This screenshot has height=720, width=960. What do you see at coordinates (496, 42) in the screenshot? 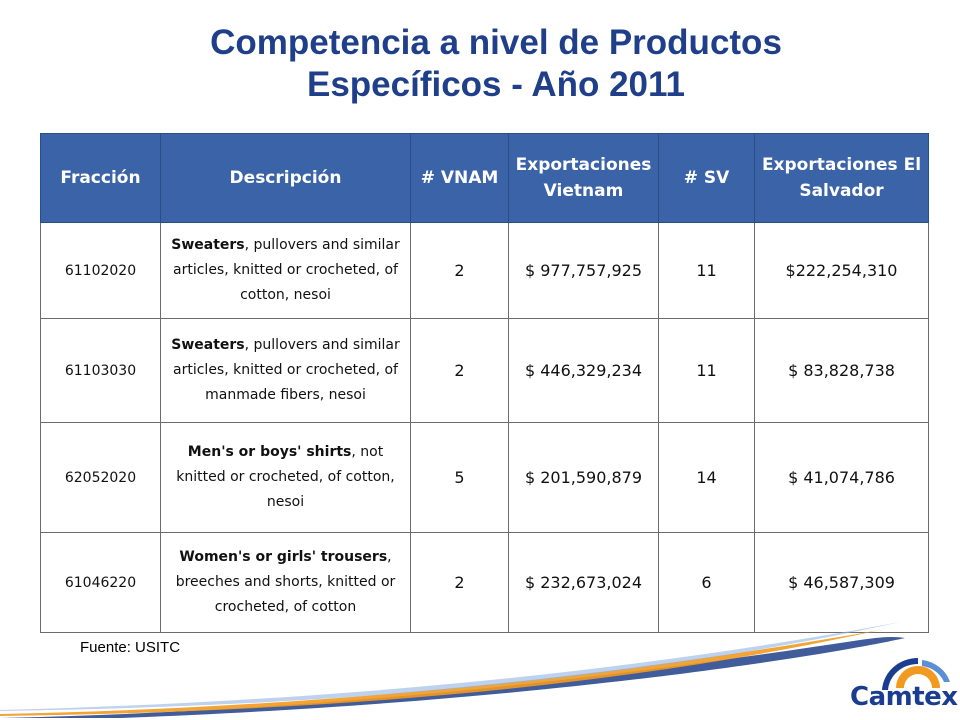
I see `page-title-line1: Competencia a nivel de Productos` at bounding box center [496, 42].